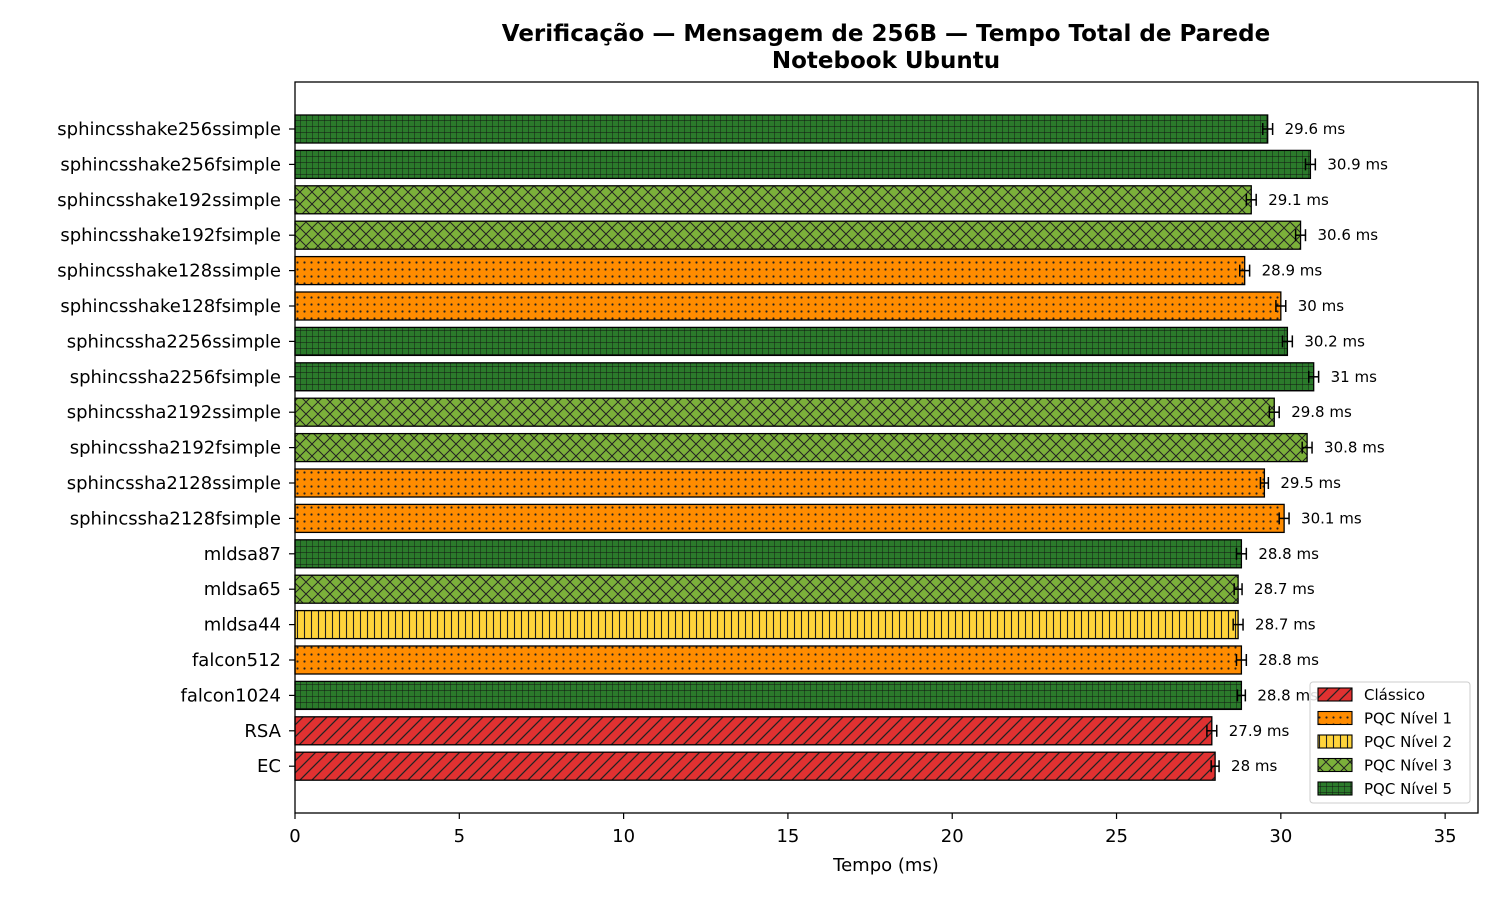 This screenshot has height=900, width=1500. Describe the element at coordinates (242, 625) in the screenshot. I see `y-tick-label: mldsa44` at that location.